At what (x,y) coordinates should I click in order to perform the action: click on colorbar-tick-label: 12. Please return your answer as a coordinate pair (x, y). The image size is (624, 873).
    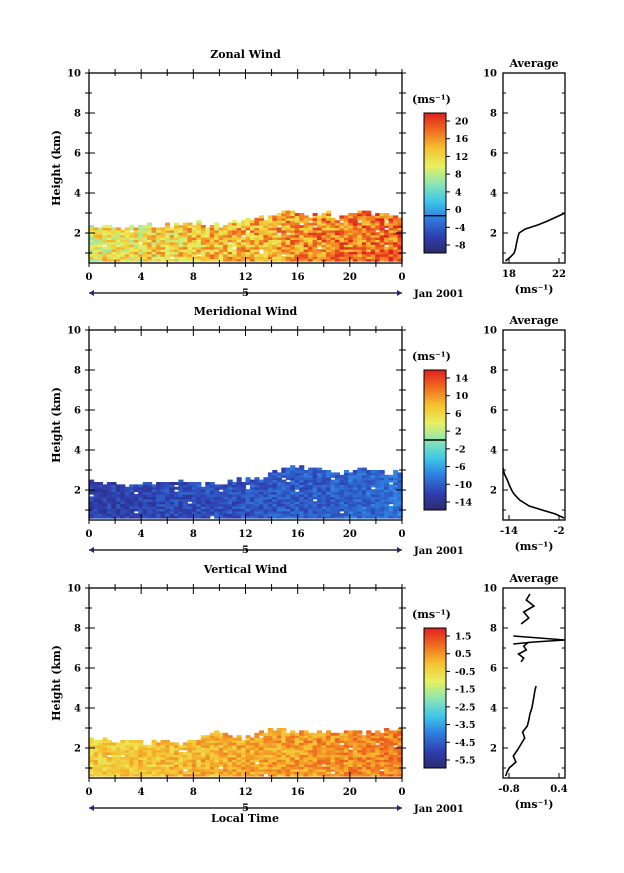
    Looking at the image, I should click on (461, 157).